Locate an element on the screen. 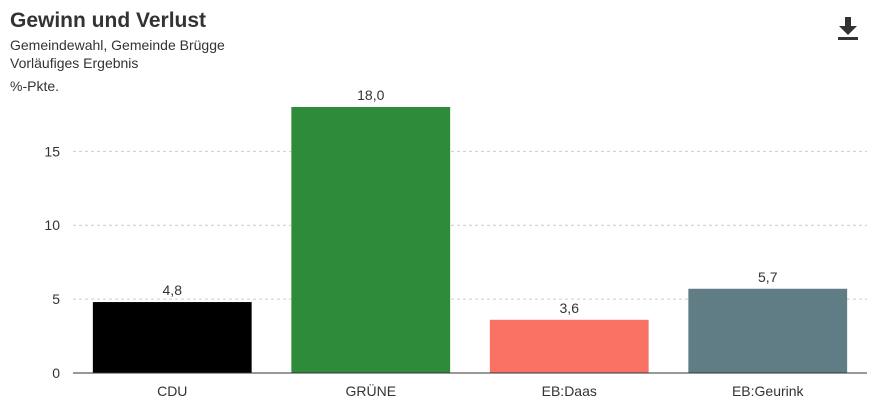 This screenshot has width=889, height=415. y-tick-label: 0 is located at coordinates (56, 373).